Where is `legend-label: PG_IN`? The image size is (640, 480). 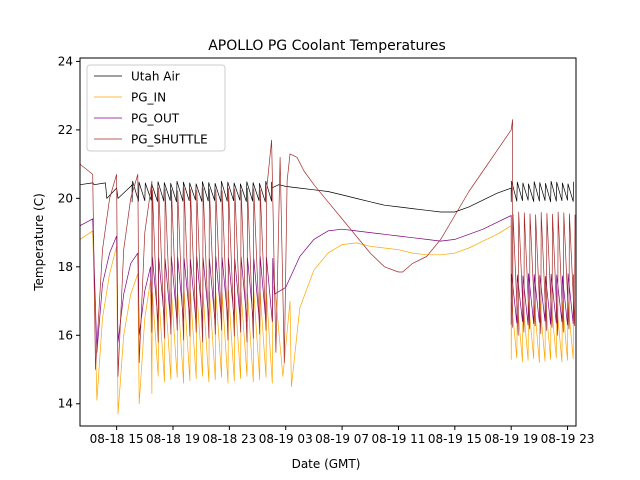 legend-label: PG_IN is located at coordinates (148, 98).